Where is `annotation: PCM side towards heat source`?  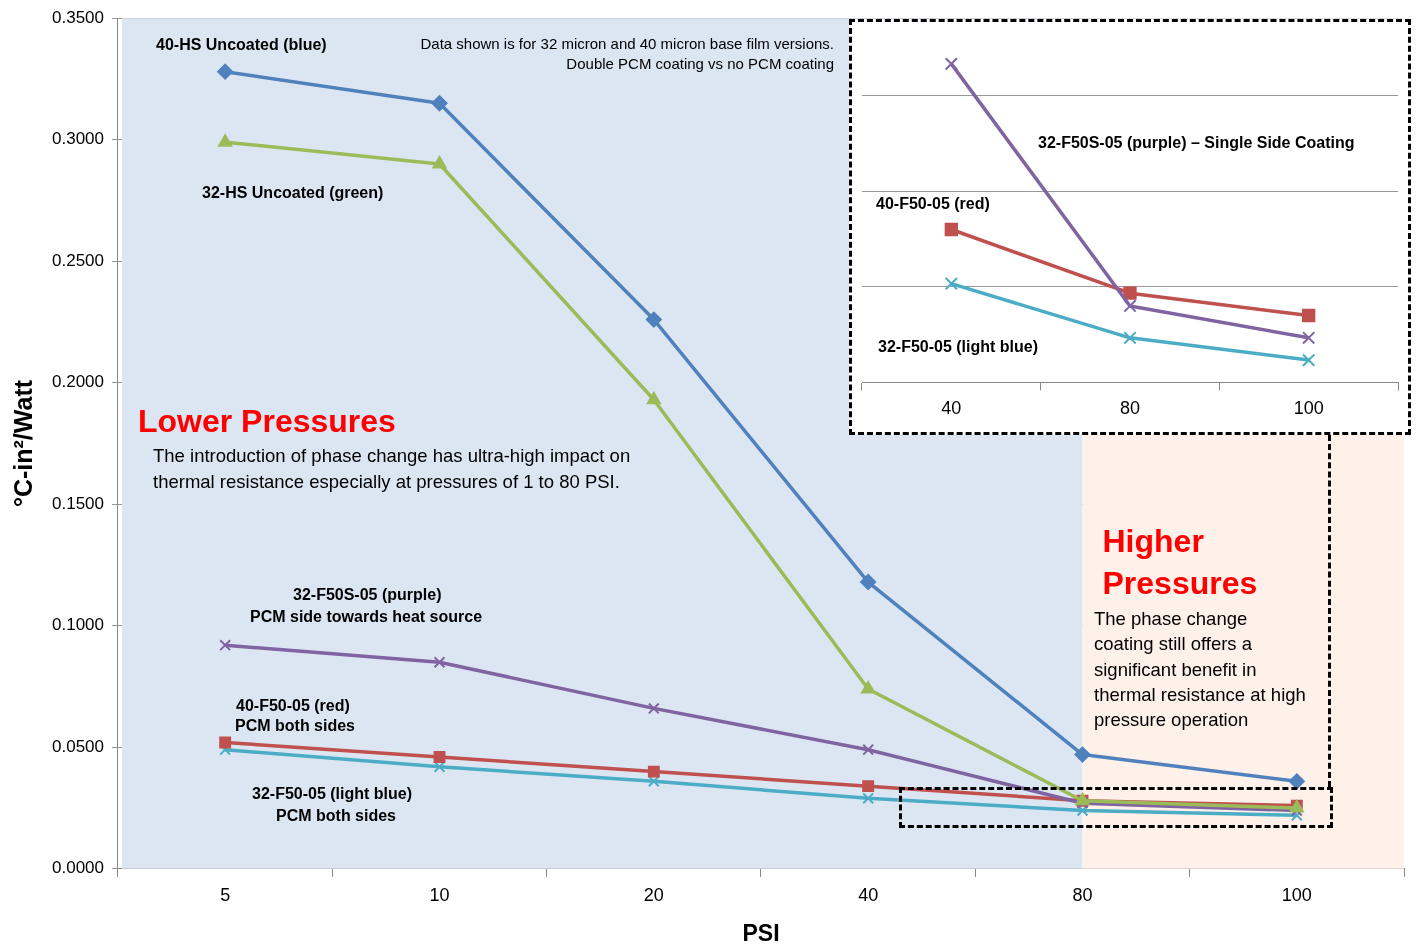
annotation: PCM side towards heat source is located at coordinates (366, 617).